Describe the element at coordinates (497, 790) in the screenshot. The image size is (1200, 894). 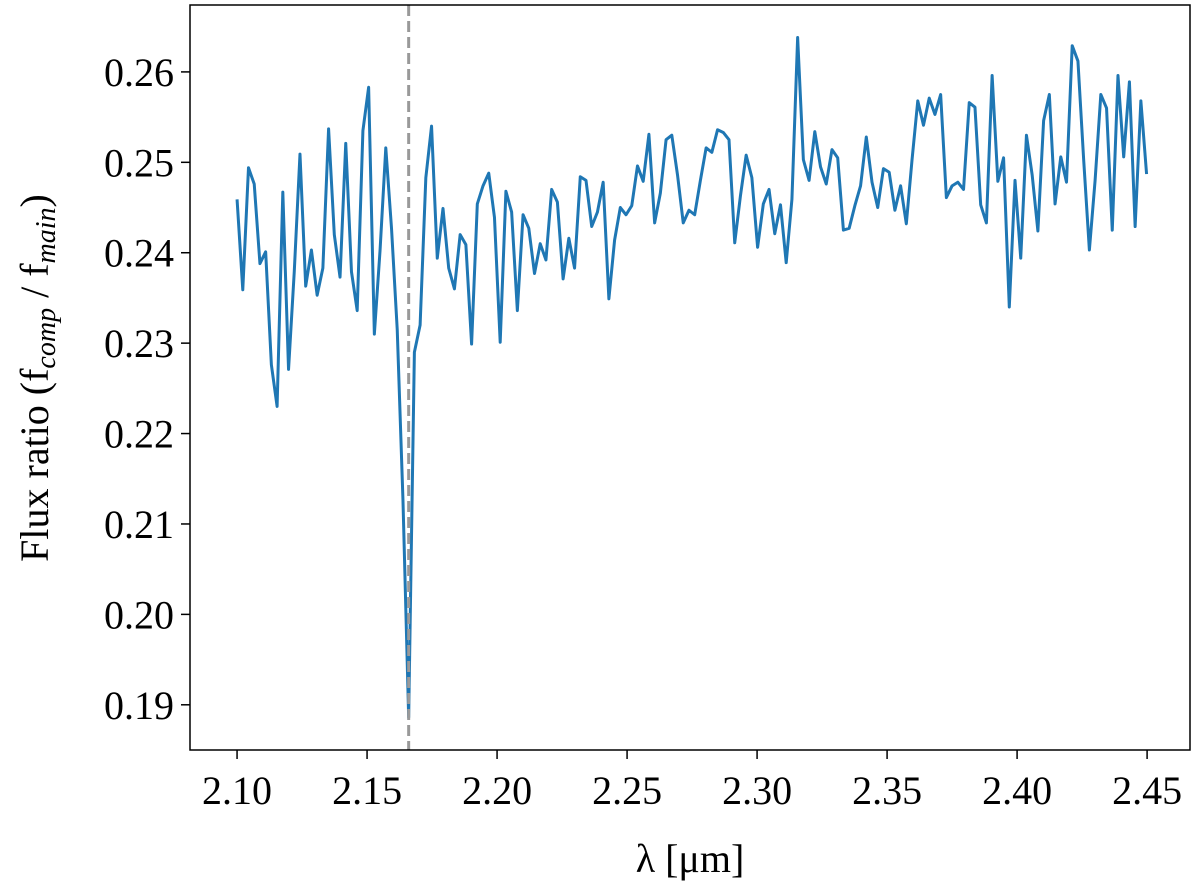
I see `x-tick-label: 2.20` at that location.